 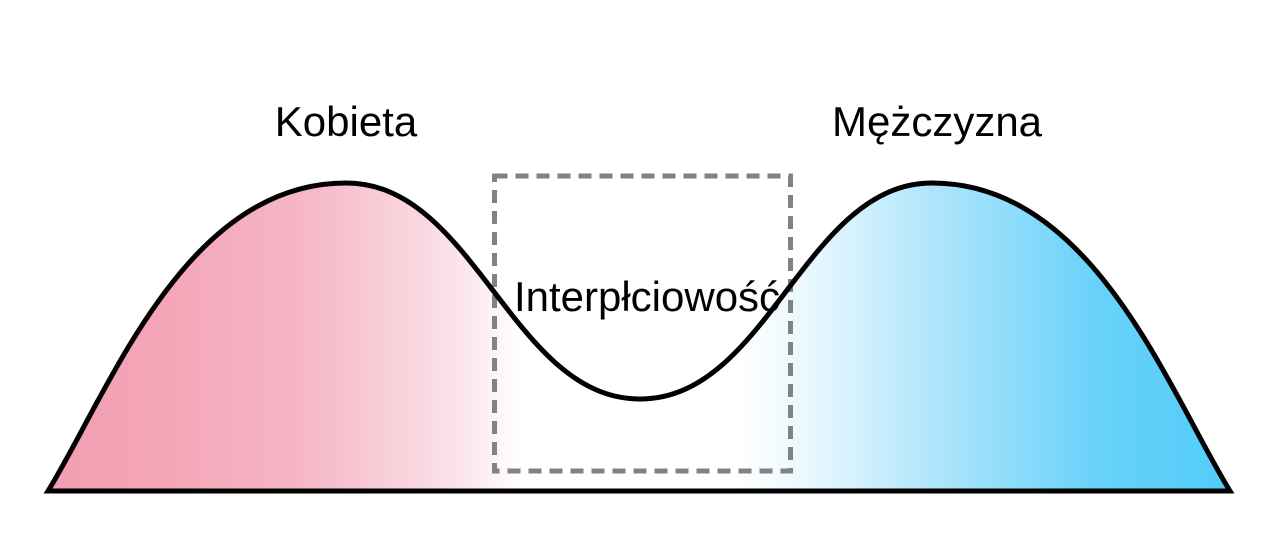 What do you see at coordinates (937, 121) in the screenshot?
I see `male-label: Mężczyzna` at bounding box center [937, 121].